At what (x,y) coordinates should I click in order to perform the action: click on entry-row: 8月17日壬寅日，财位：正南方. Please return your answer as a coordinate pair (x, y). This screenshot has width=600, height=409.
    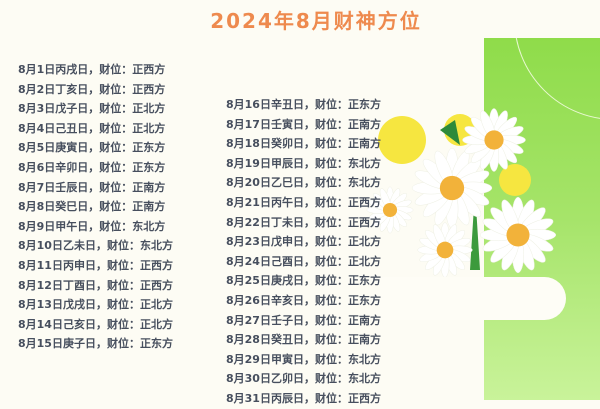
    Looking at the image, I should click on (303, 124).